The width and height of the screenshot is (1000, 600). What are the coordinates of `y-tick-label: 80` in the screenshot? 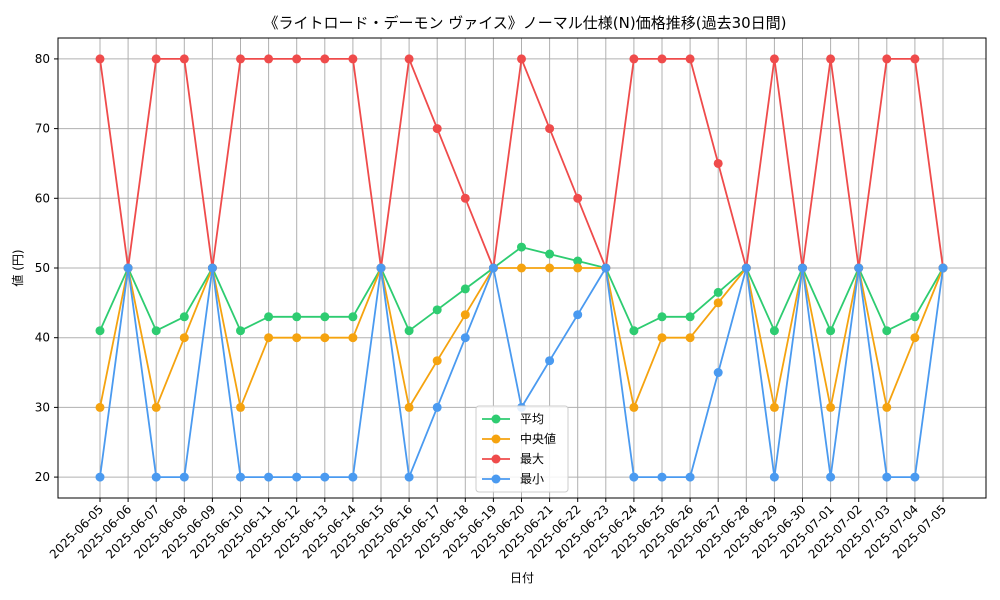 It's located at (42, 59).